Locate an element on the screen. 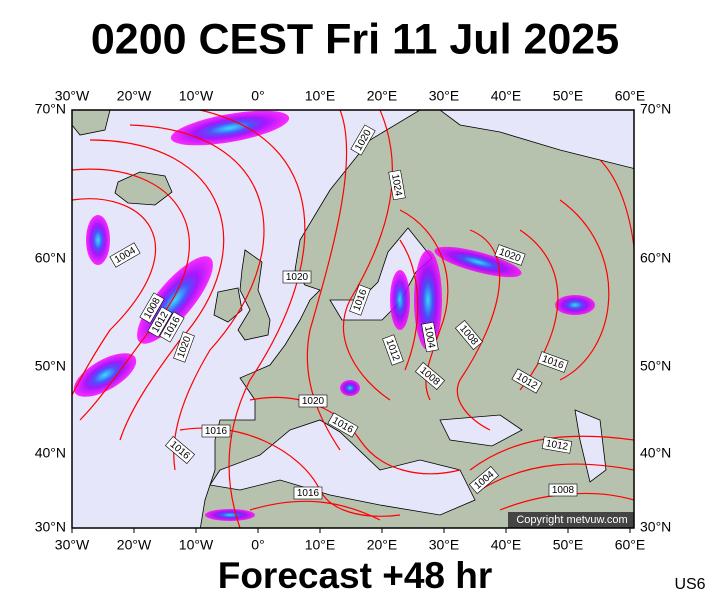  lon-label-top: 40°E is located at coordinates (506, 96).